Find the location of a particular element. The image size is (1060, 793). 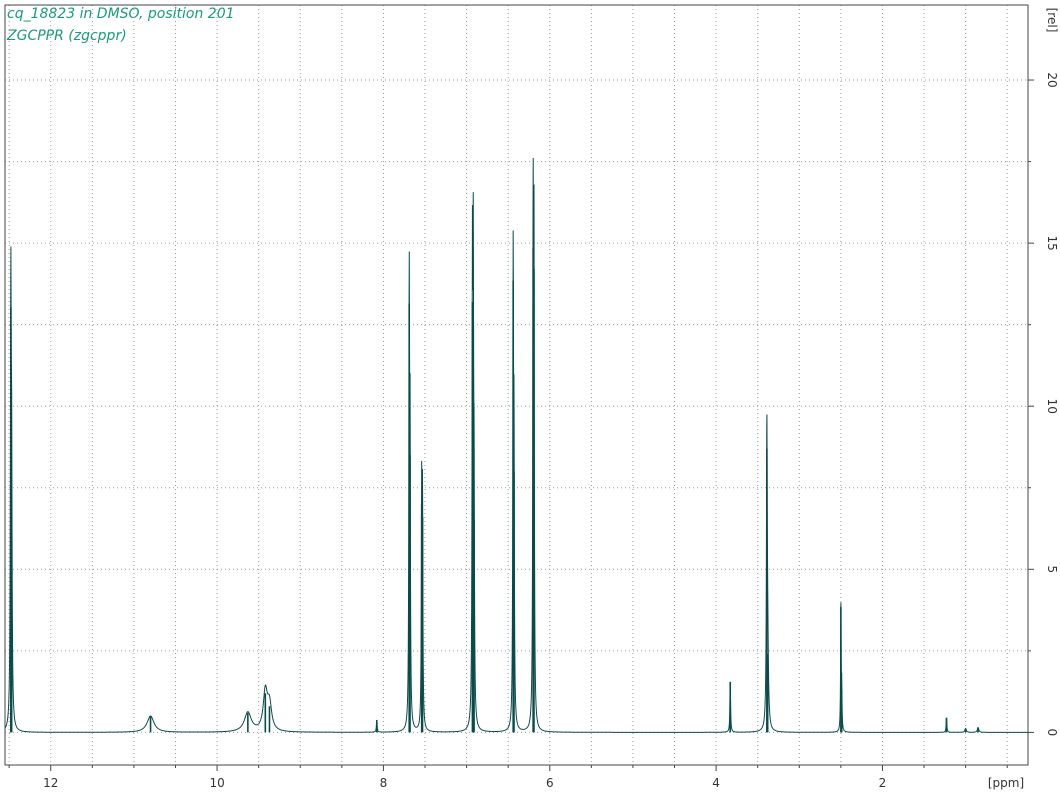

x-tick-label: 10 is located at coordinates (216, 783).